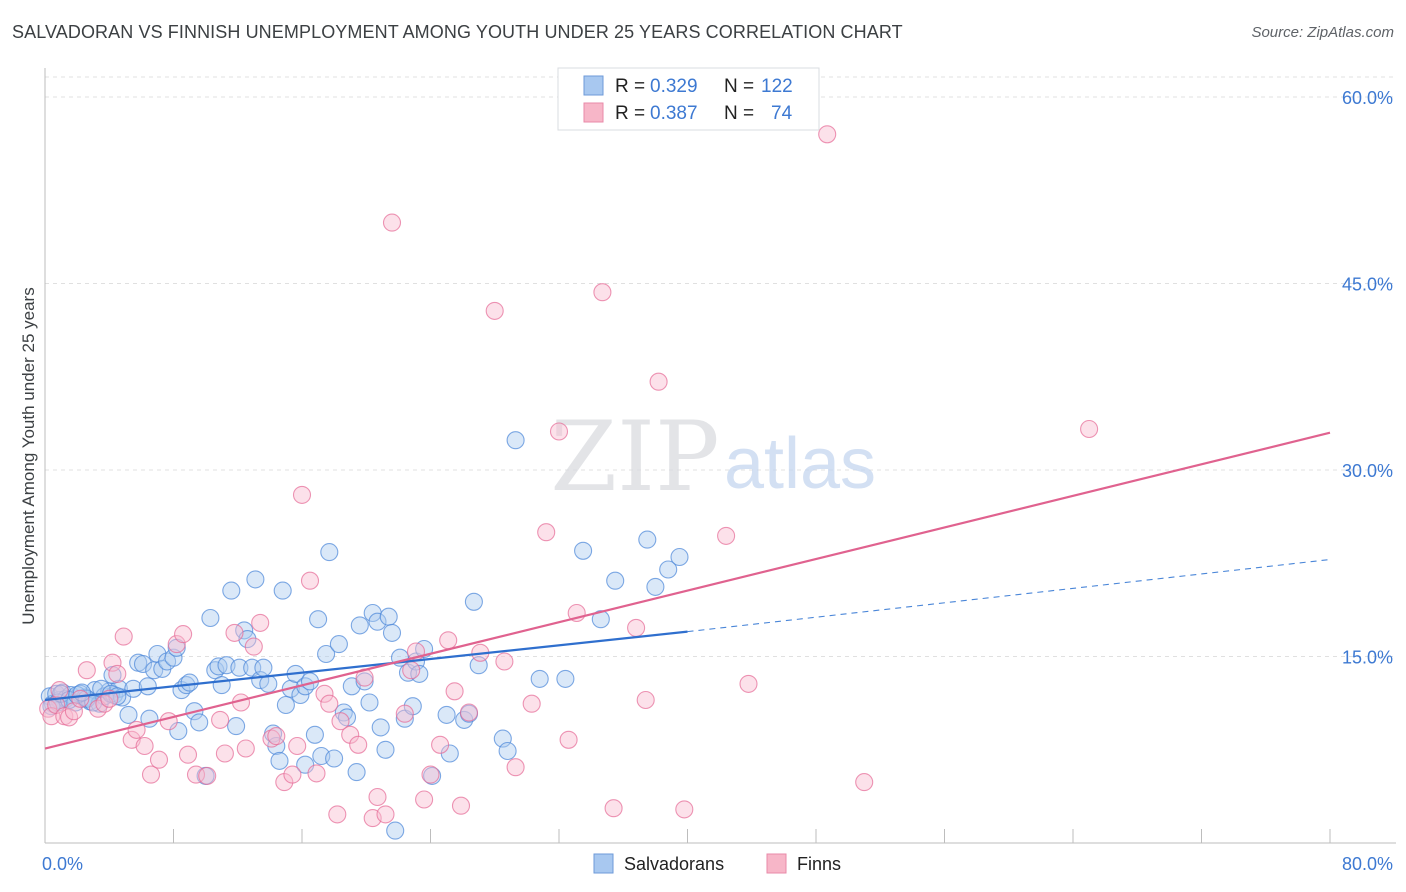  Describe the element at coordinates (1367, 98) in the screenshot. I see `y-tick-label: 60.0%` at that location.